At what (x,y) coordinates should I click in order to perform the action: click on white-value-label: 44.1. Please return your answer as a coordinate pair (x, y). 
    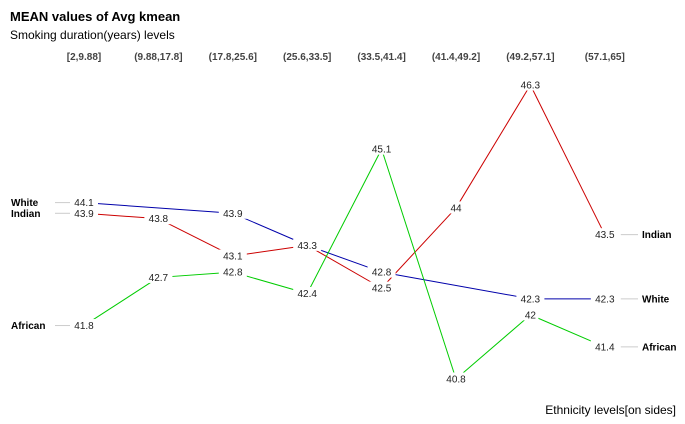
    Looking at the image, I should click on (84, 203).